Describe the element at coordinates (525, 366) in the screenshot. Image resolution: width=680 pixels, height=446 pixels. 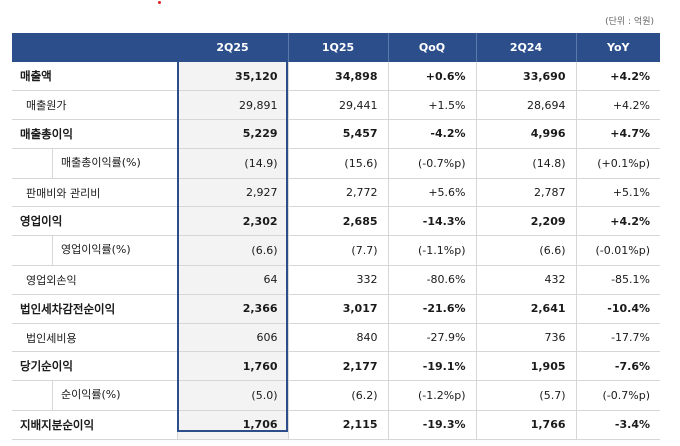
I see `cell-2q24: 1,905` at that location.